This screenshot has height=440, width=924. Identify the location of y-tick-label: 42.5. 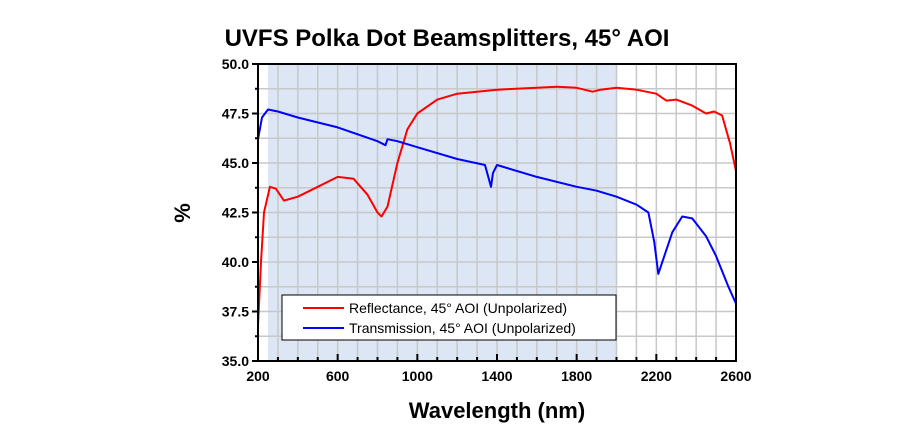
(235, 213).